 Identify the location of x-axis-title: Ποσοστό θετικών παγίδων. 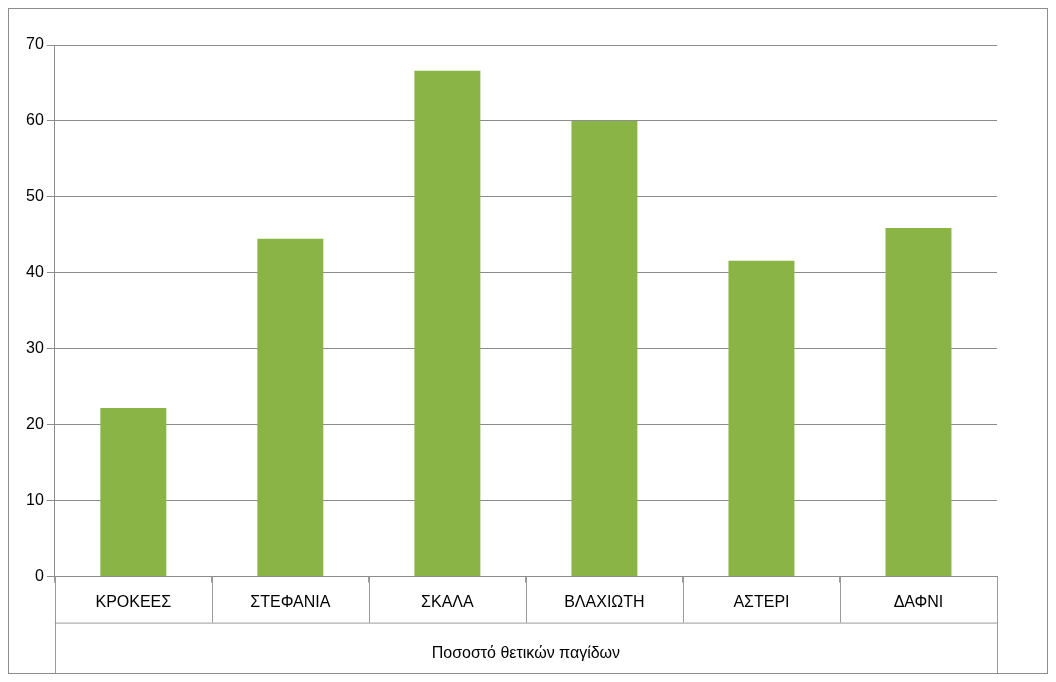
(526, 652).